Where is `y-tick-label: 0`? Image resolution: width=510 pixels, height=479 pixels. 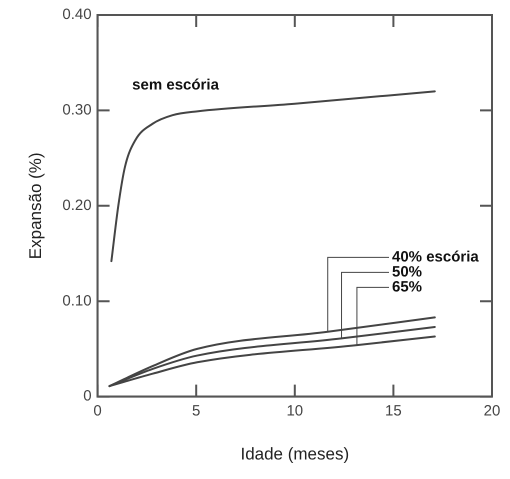 y-tick-label: 0 is located at coordinates (87, 396).